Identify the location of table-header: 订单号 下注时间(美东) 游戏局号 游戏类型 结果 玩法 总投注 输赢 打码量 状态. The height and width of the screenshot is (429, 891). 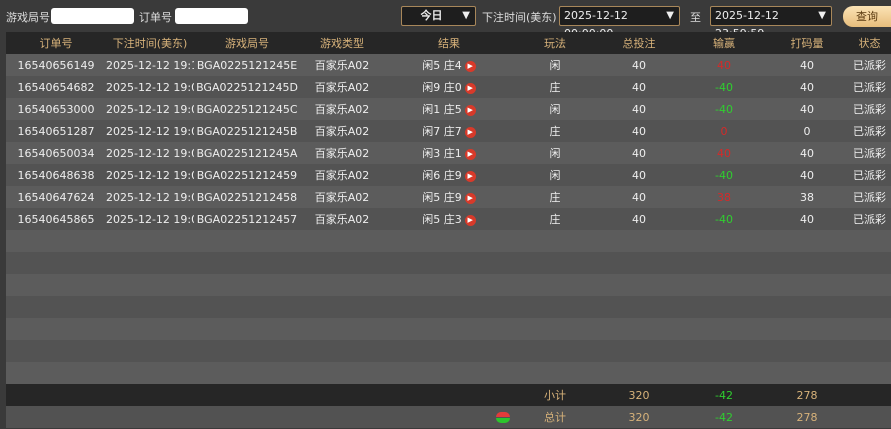
(448, 43).